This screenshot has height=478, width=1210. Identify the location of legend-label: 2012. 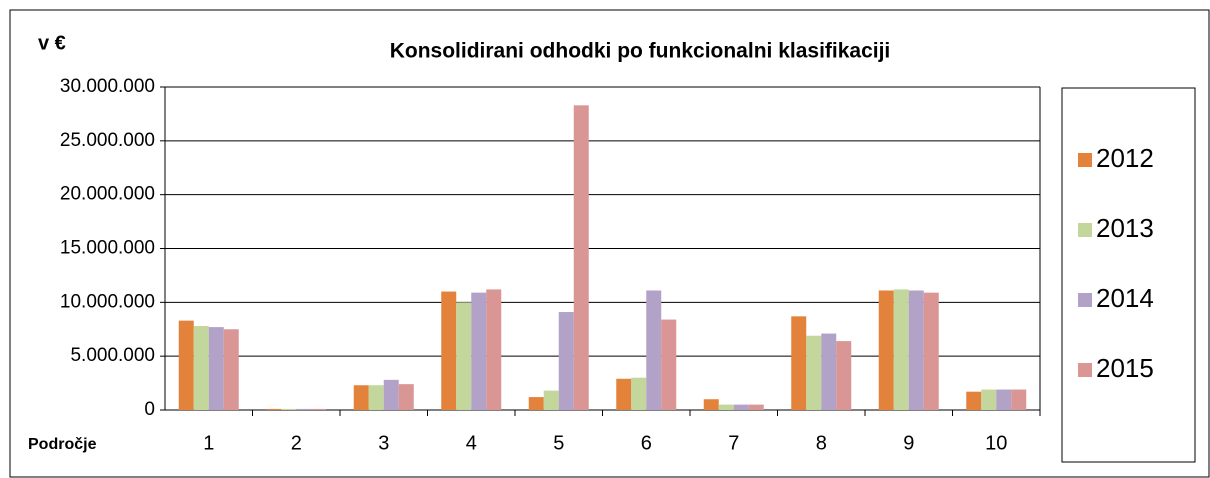
(1125, 158).